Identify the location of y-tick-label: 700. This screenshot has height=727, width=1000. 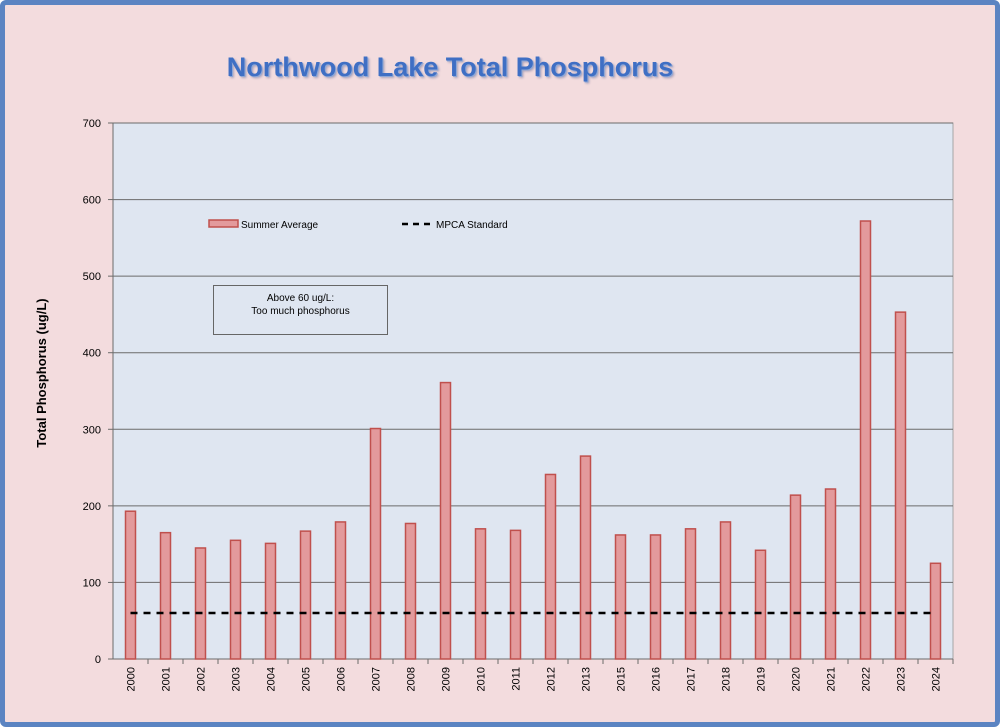
(92, 124).